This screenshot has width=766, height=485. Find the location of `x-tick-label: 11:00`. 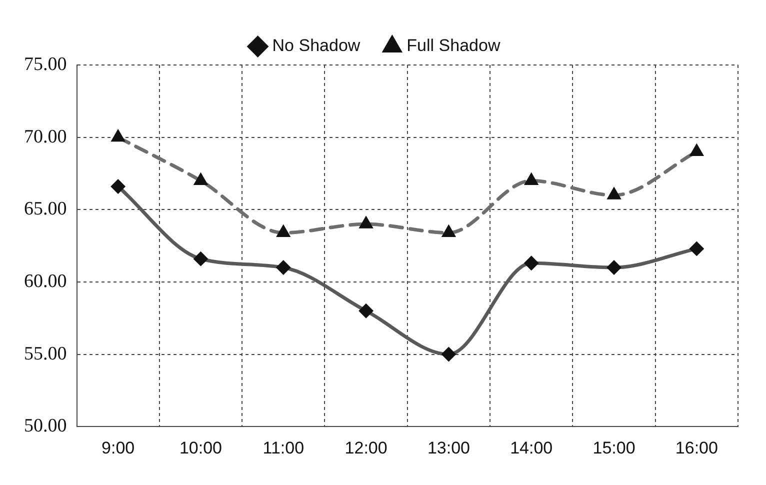

x-tick-label: 11:00 is located at coordinates (283, 448).